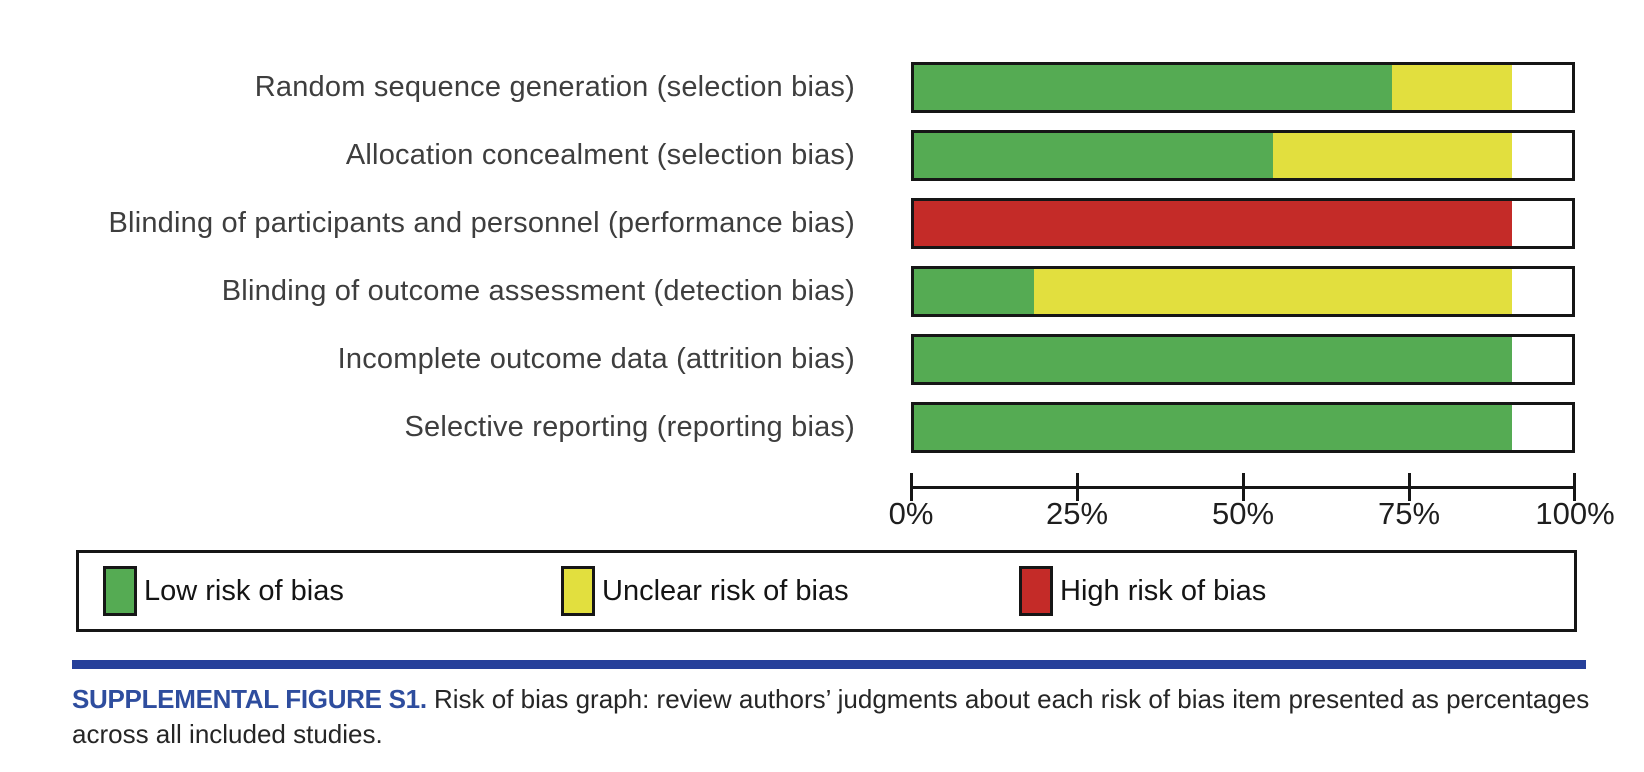 This screenshot has height=772, width=1644. What do you see at coordinates (1409, 513) in the screenshot?
I see `axis-tick-label: 75%` at bounding box center [1409, 513].